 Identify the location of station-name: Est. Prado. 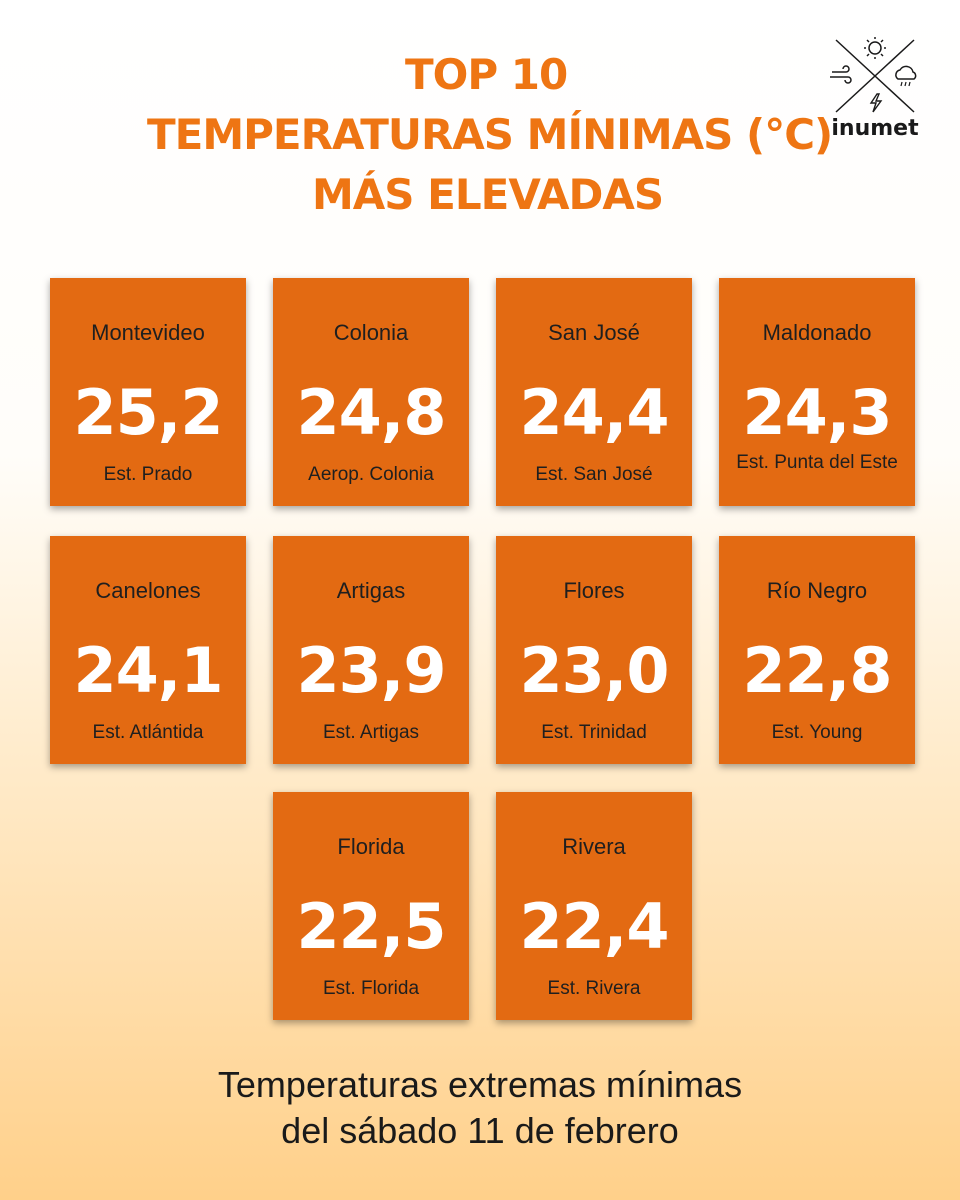
(148, 474).